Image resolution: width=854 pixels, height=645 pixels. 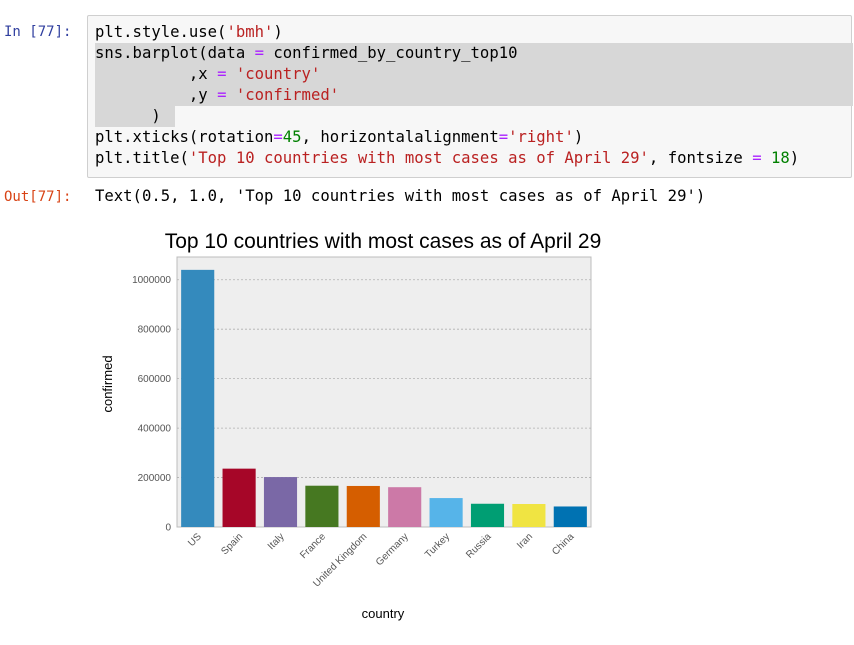 I want to click on y-tick-label: 600000, so click(x=155, y=379).